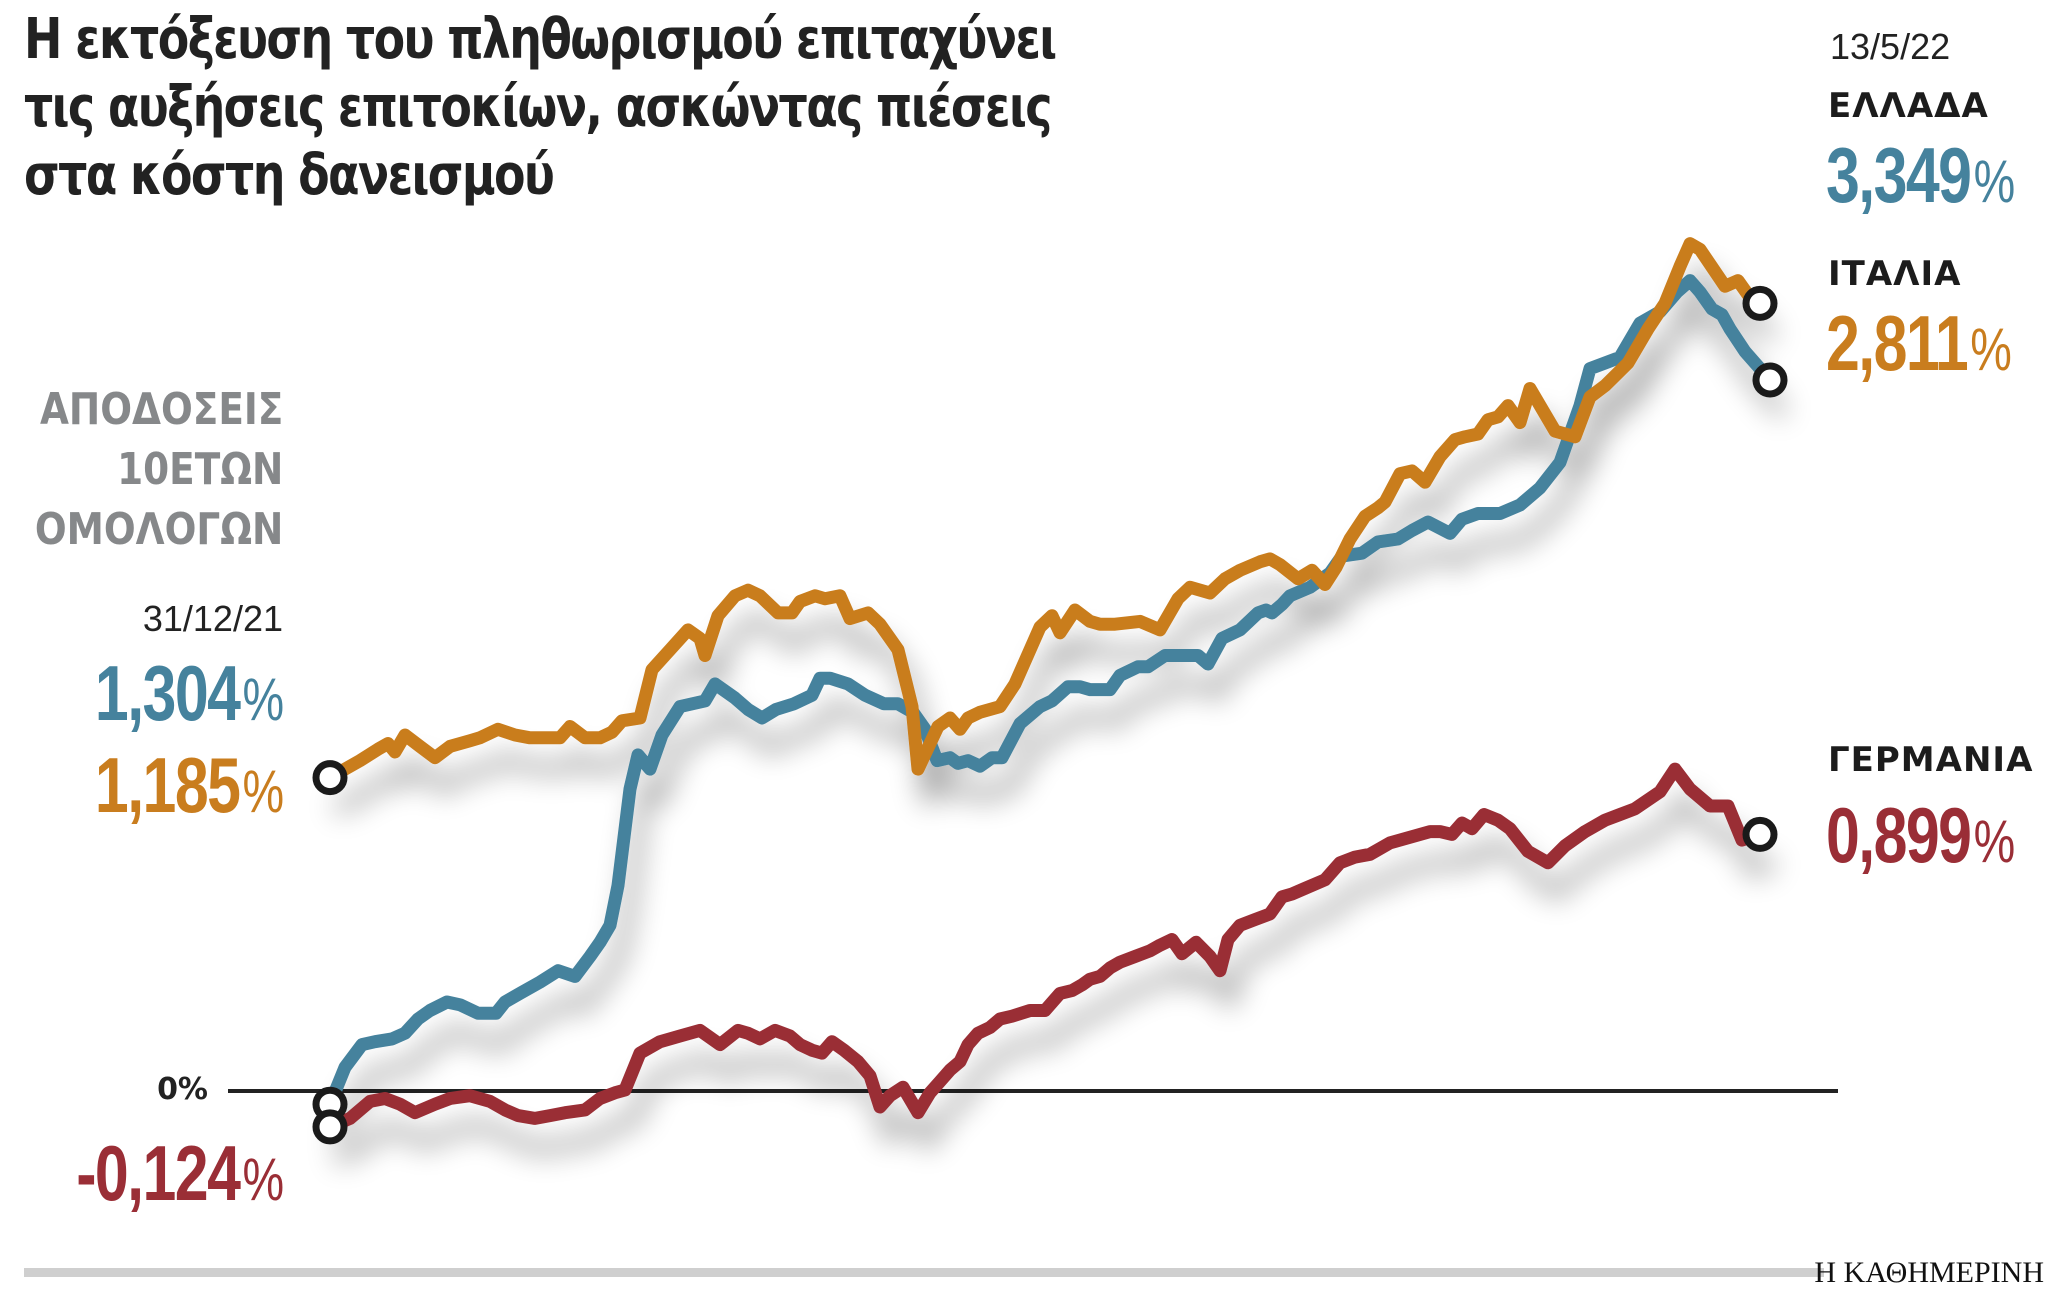  What do you see at coordinates (161, 409) in the screenshot?
I see `y-axis-label-line-1: ΑΠΟΔΟΣΕΙΣ` at bounding box center [161, 409].